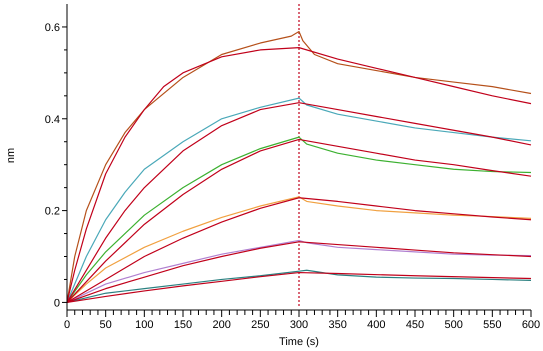  I want to click on x-tick-label: 100, so click(144, 325).